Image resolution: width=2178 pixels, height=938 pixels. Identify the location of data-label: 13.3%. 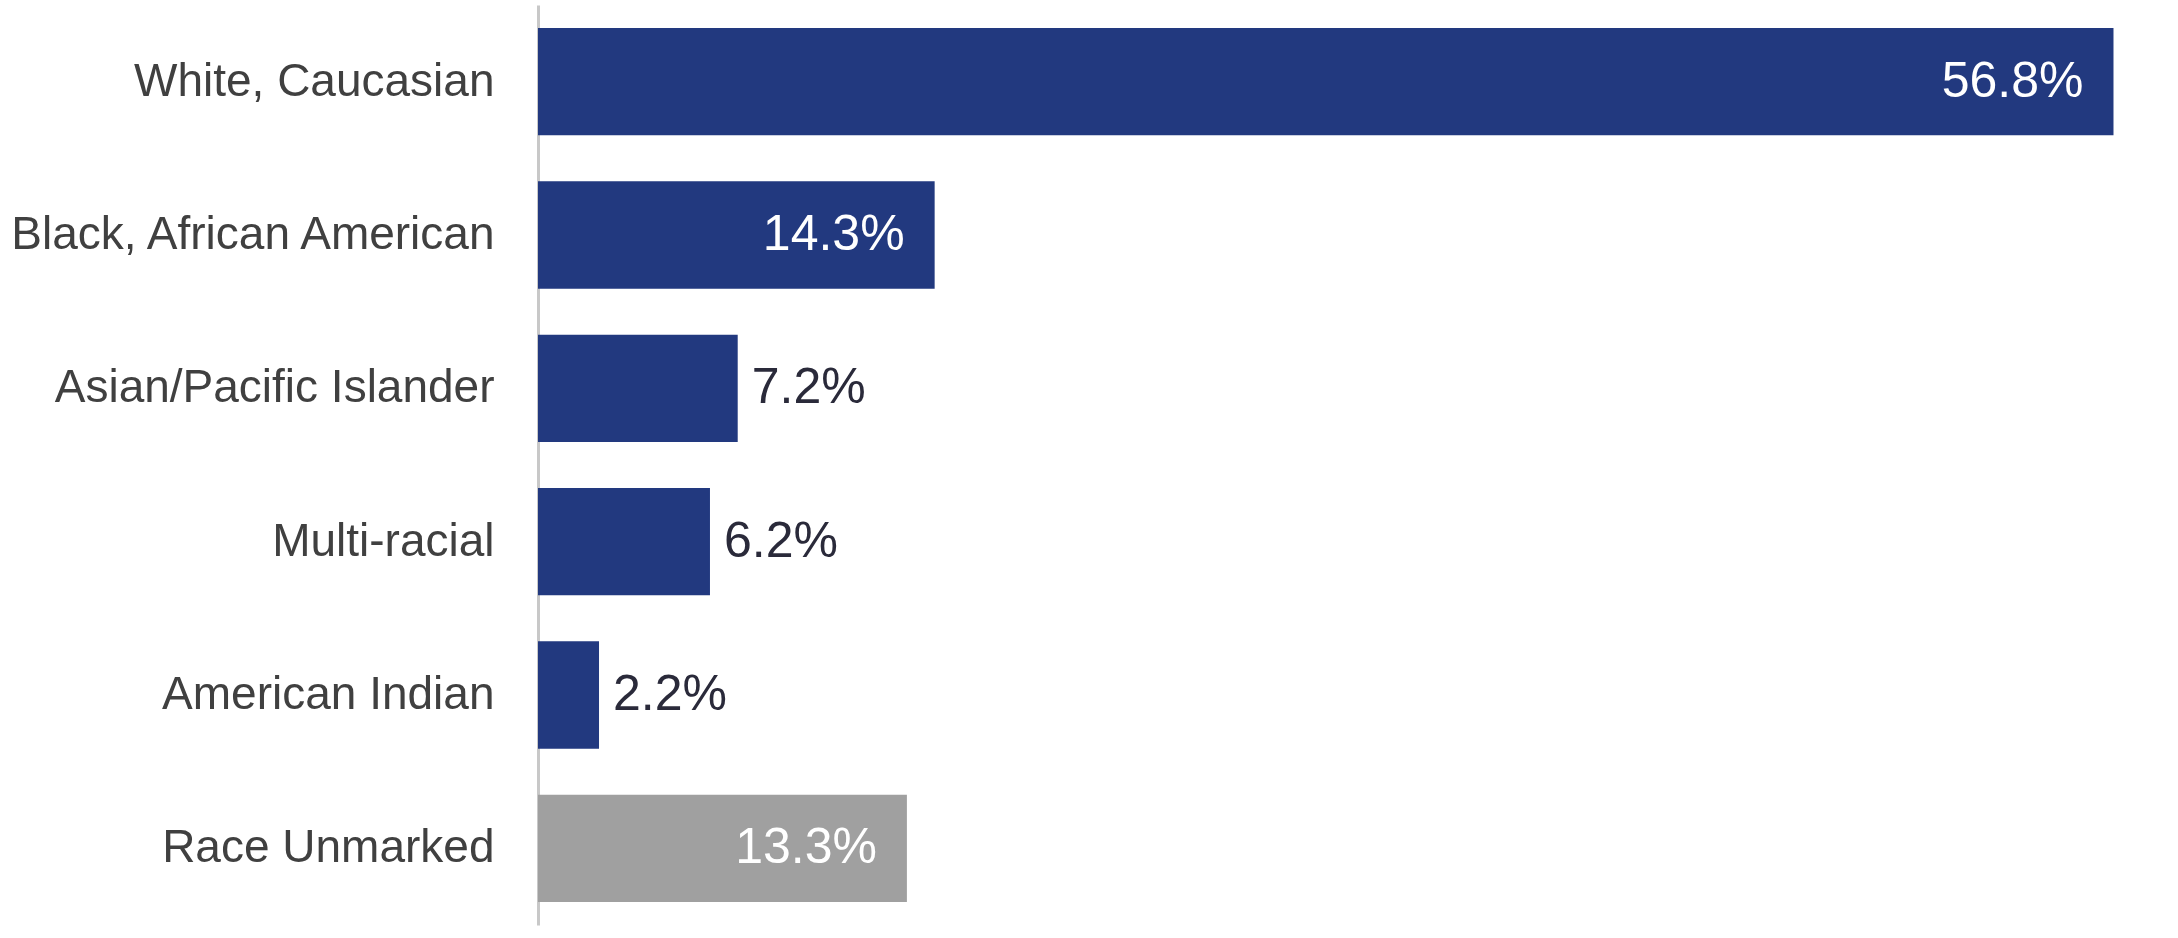
(806, 846).